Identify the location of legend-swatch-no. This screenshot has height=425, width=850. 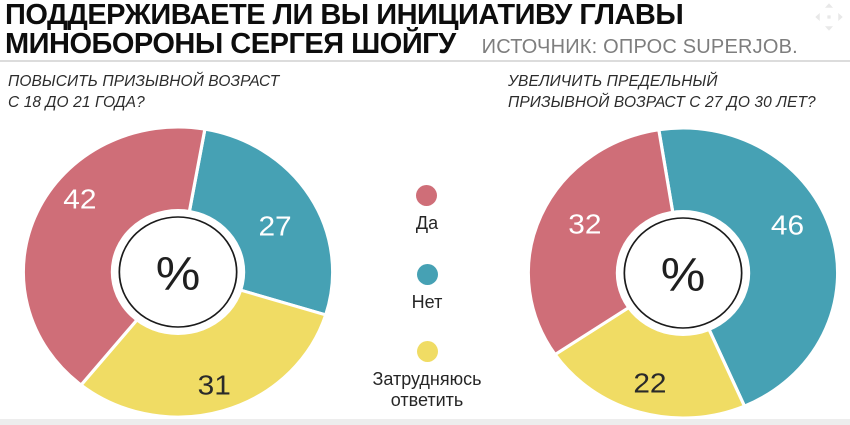
(427, 274).